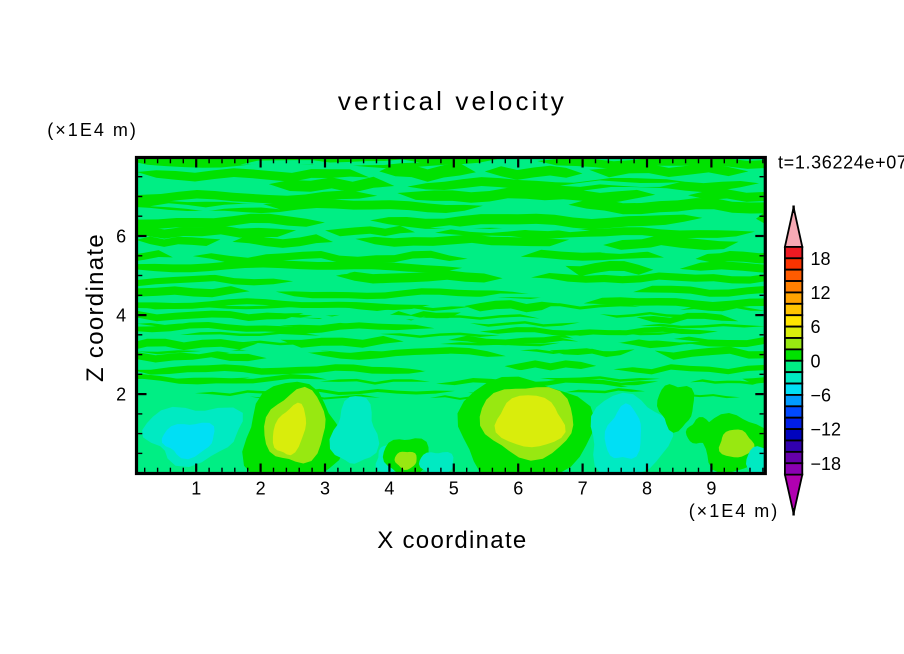 This screenshot has width=904, height=654. Describe the element at coordinates (196, 489) in the screenshot. I see `svg-text: 1` at that location.